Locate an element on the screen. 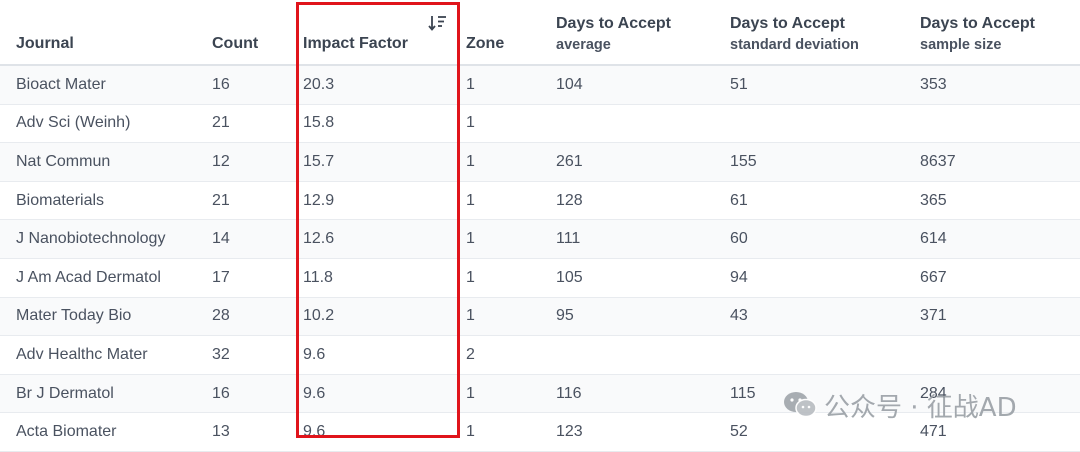  watermark: 公众号 · 征战AD is located at coordinates (899, 405).